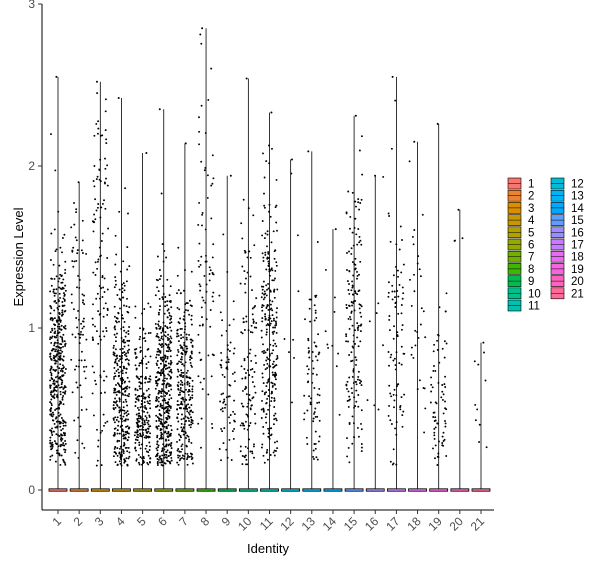  Describe the element at coordinates (577, 258) in the screenshot. I see `legend-label-18: 18` at that location.